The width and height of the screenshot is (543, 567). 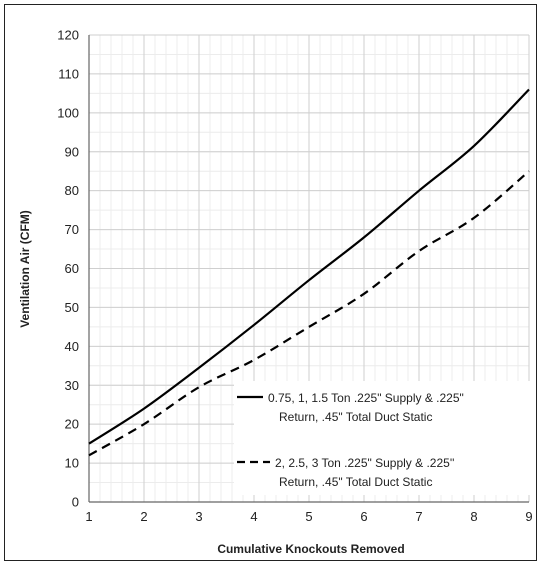 What do you see at coordinates (72, 190) in the screenshot?
I see `y-tick-label: 80` at bounding box center [72, 190].